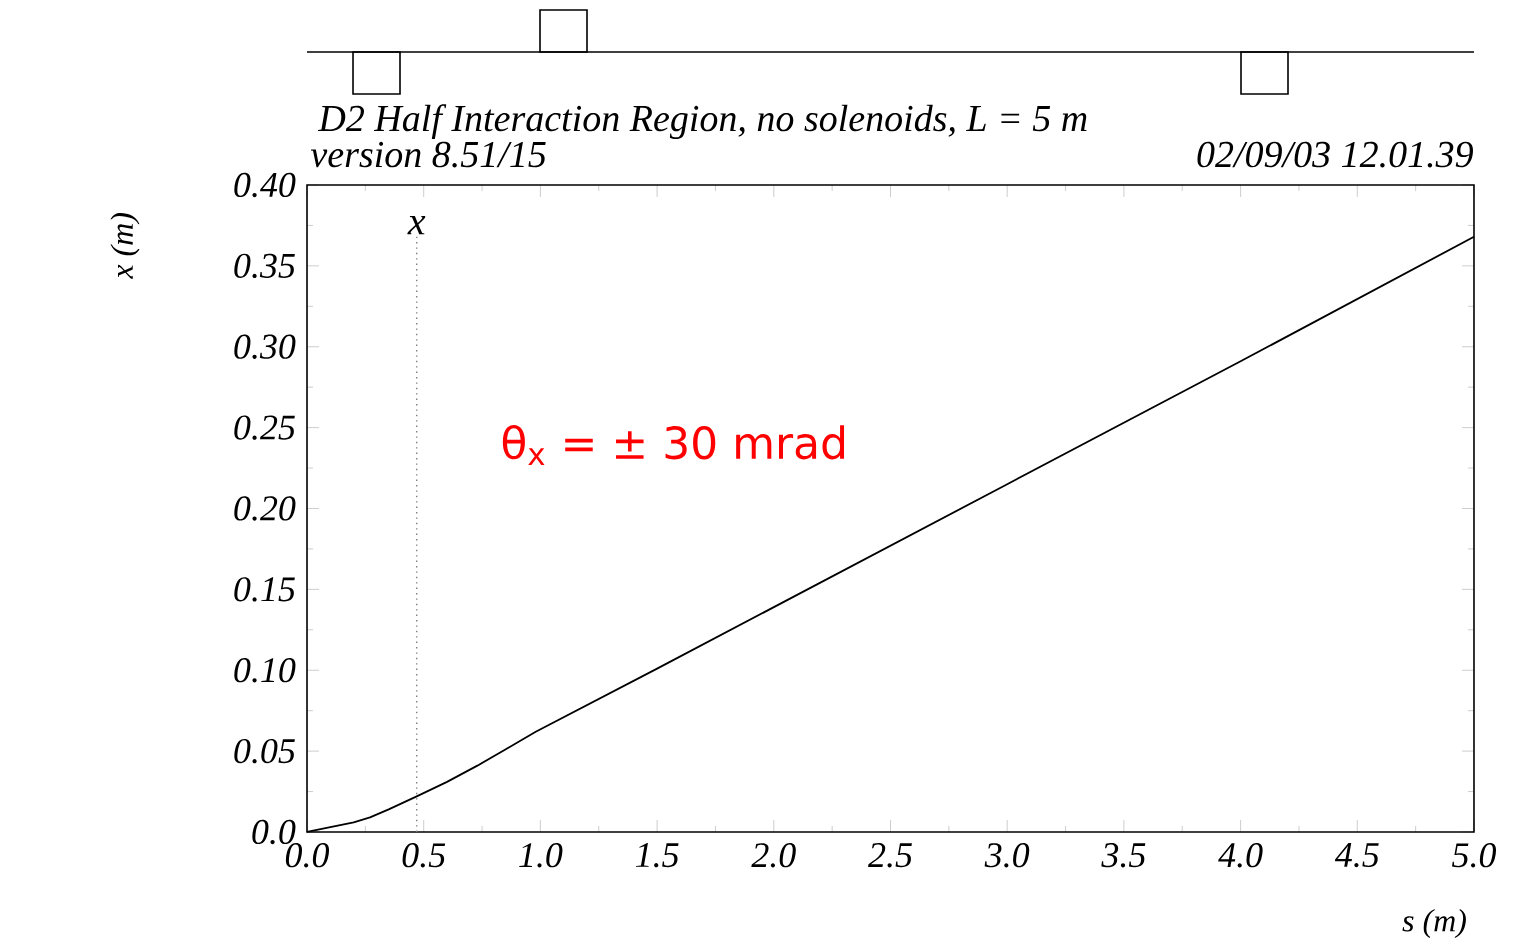 The height and width of the screenshot is (938, 1517). What do you see at coordinates (274, 832) in the screenshot?
I see `y-tick-label: 0.0` at bounding box center [274, 832].